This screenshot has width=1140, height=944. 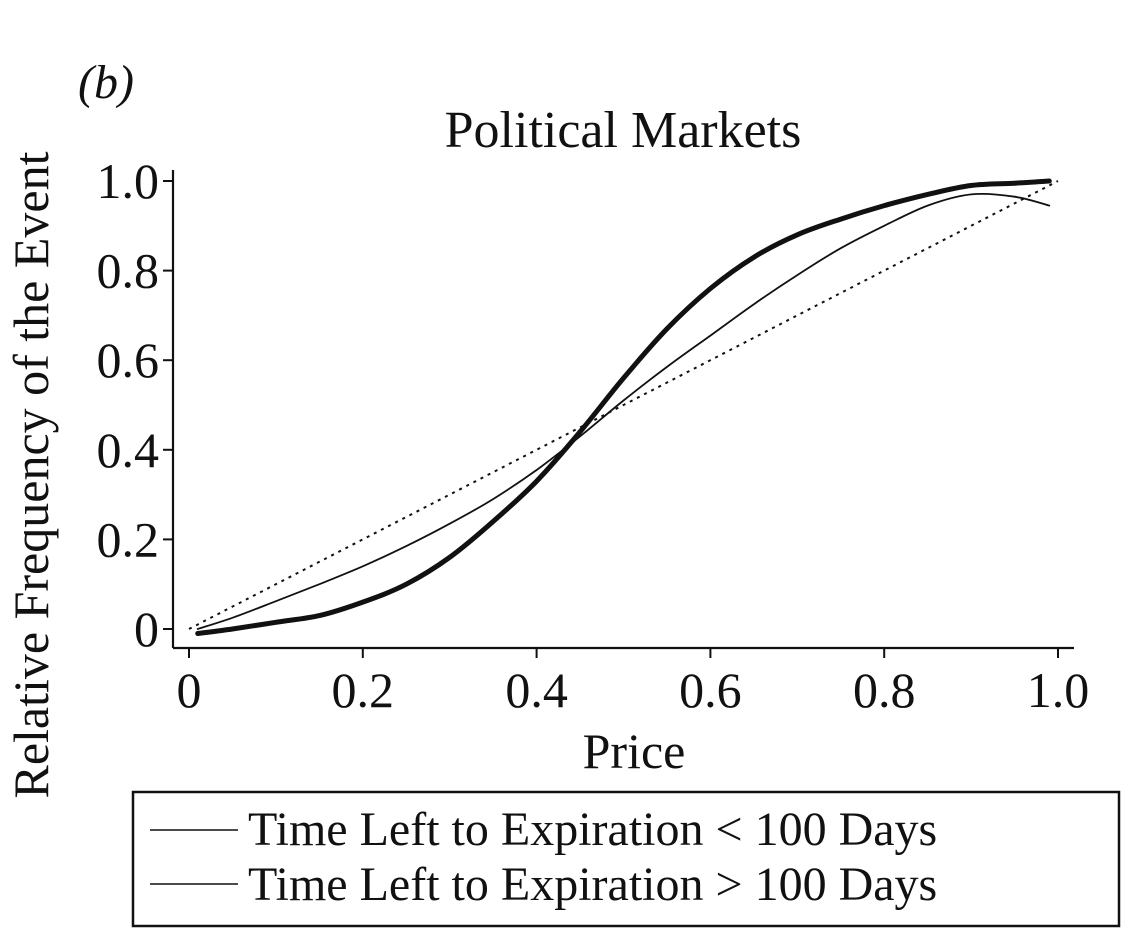 I want to click on y-axis-title: Relative Frequency of the Event, so click(x=31, y=474).